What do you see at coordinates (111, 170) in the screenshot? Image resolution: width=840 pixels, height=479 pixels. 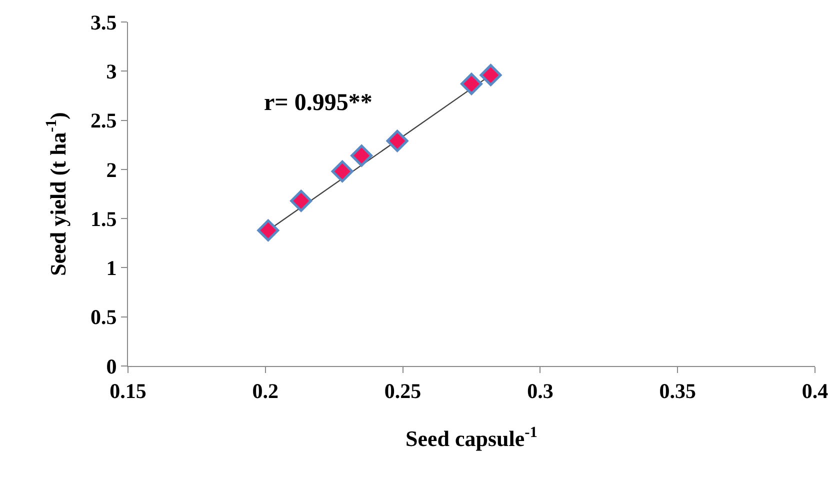 I see `y-tick-label: 2` at bounding box center [111, 170].